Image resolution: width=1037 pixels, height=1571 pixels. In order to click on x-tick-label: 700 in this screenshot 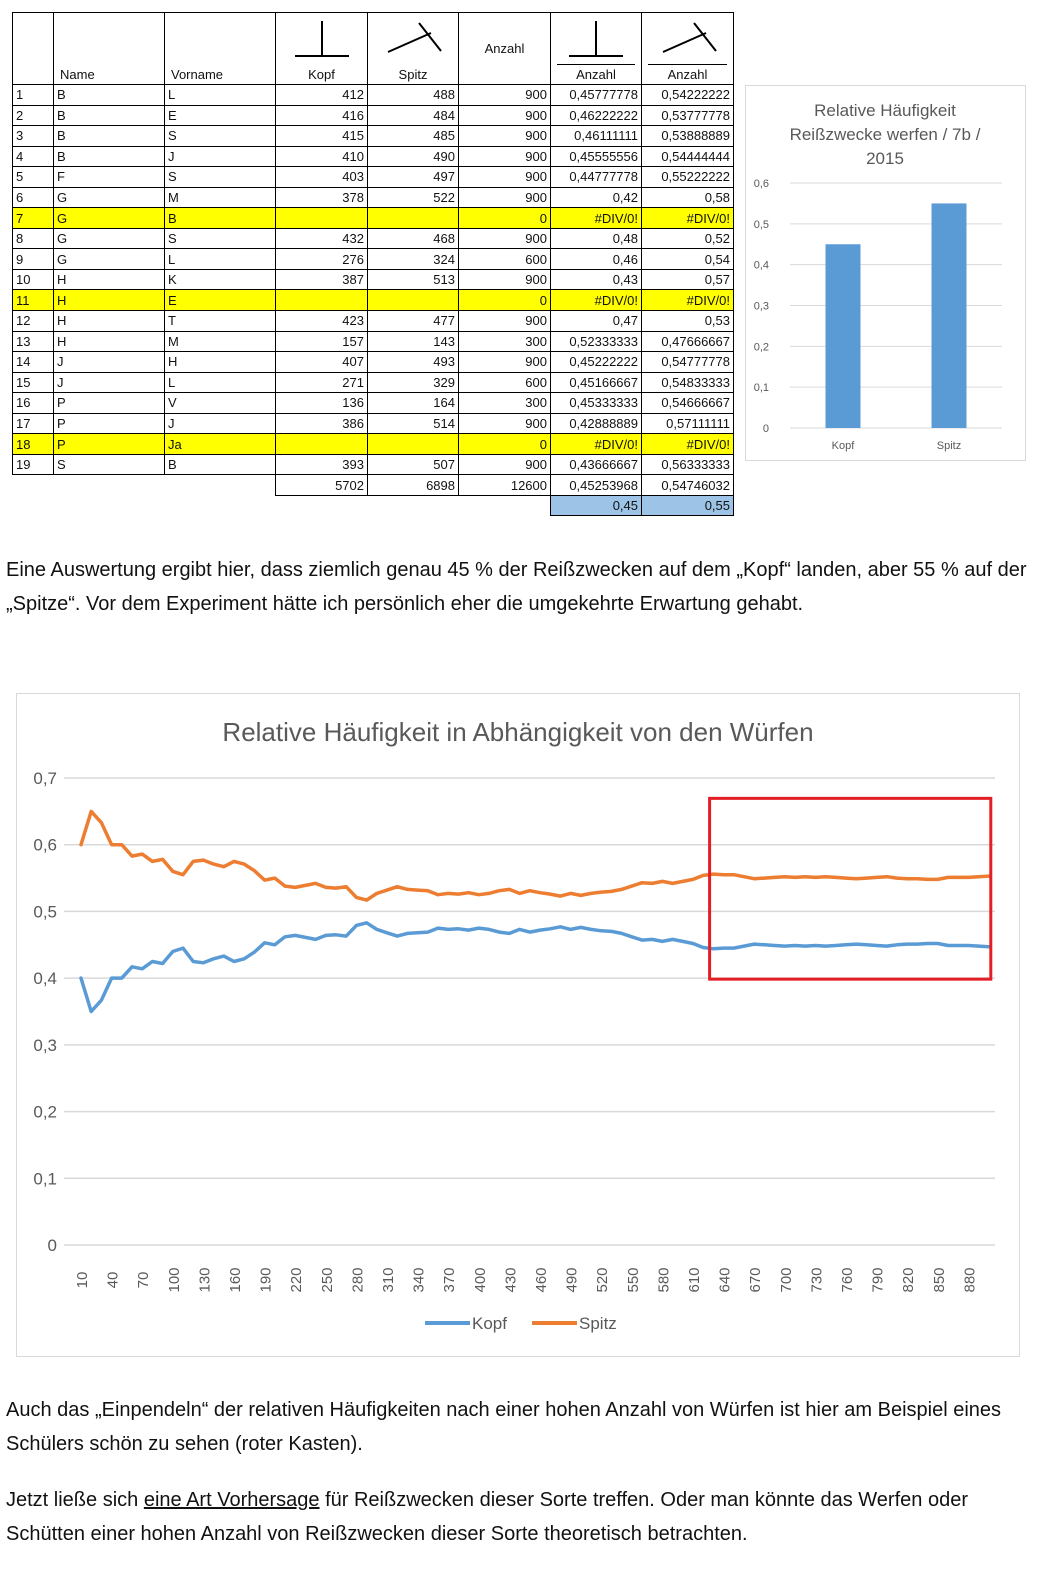, I will do `click(786, 1279)`.